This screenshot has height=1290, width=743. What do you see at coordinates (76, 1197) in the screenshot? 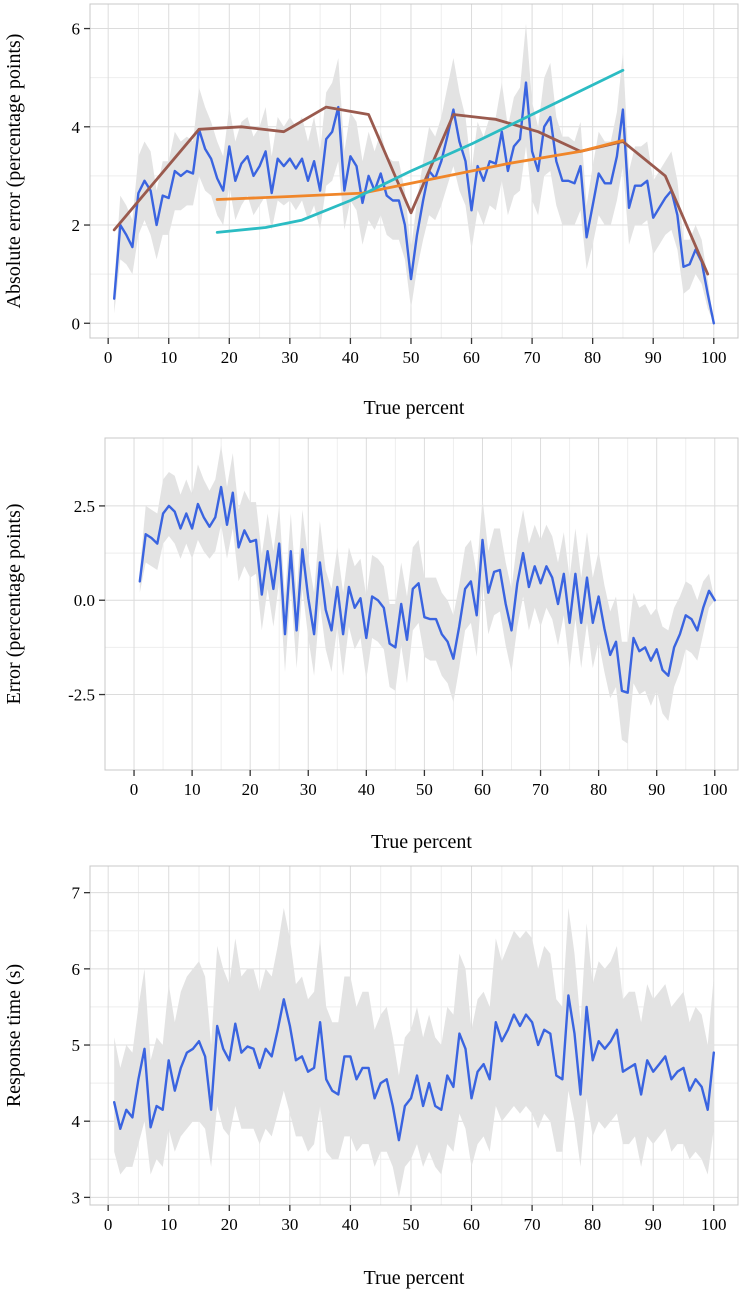
I see `y-tick-label: 3` at bounding box center [76, 1197].